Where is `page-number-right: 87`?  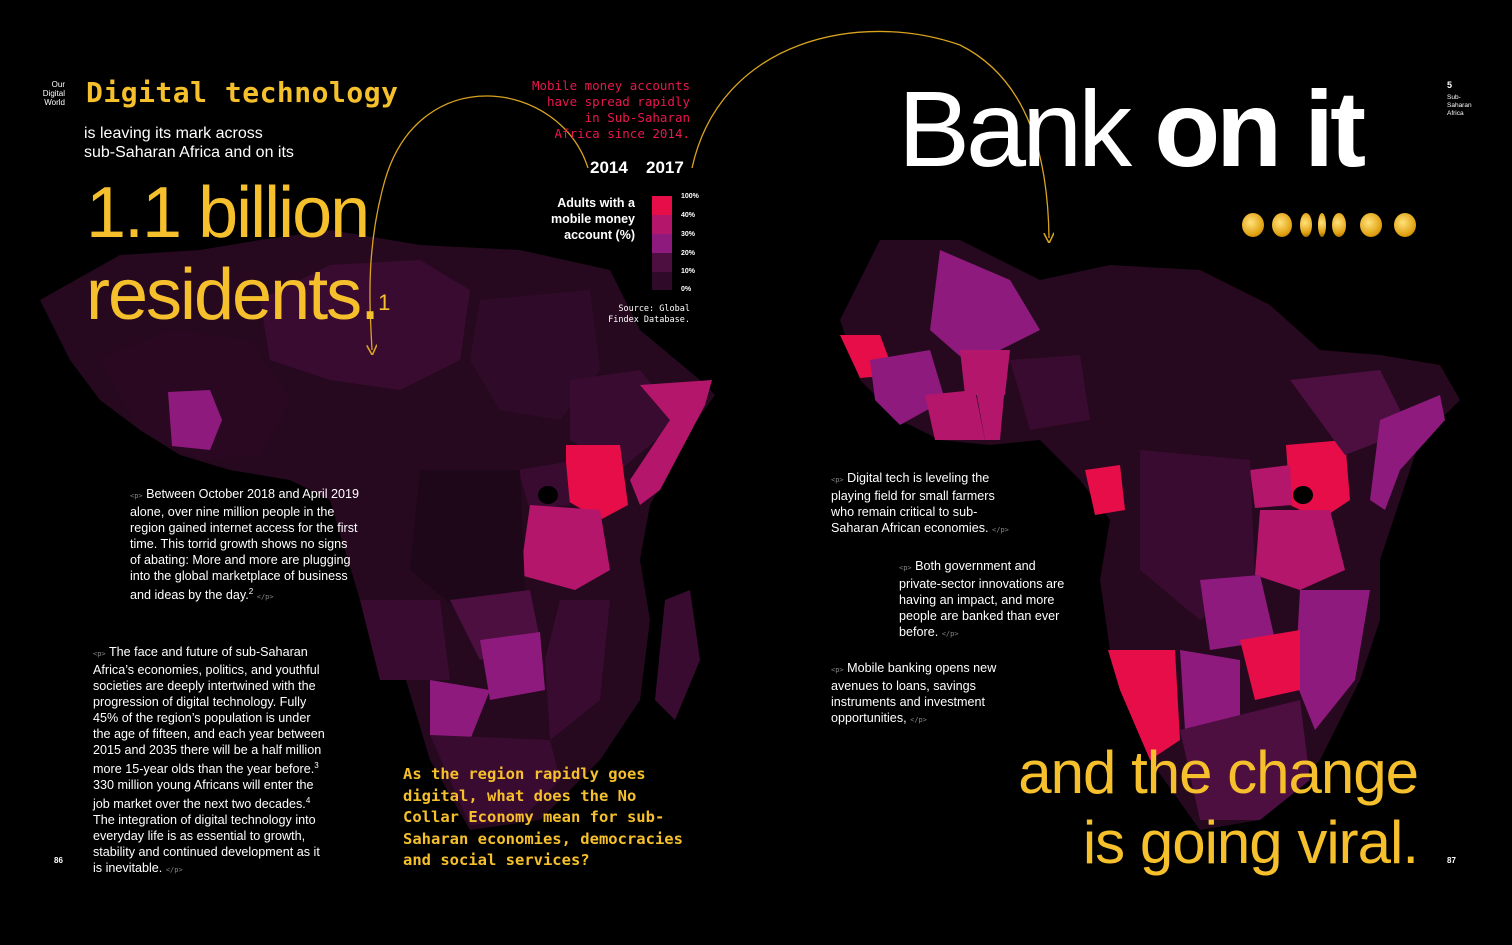
page-number-right: 87 is located at coordinates (1451, 860).